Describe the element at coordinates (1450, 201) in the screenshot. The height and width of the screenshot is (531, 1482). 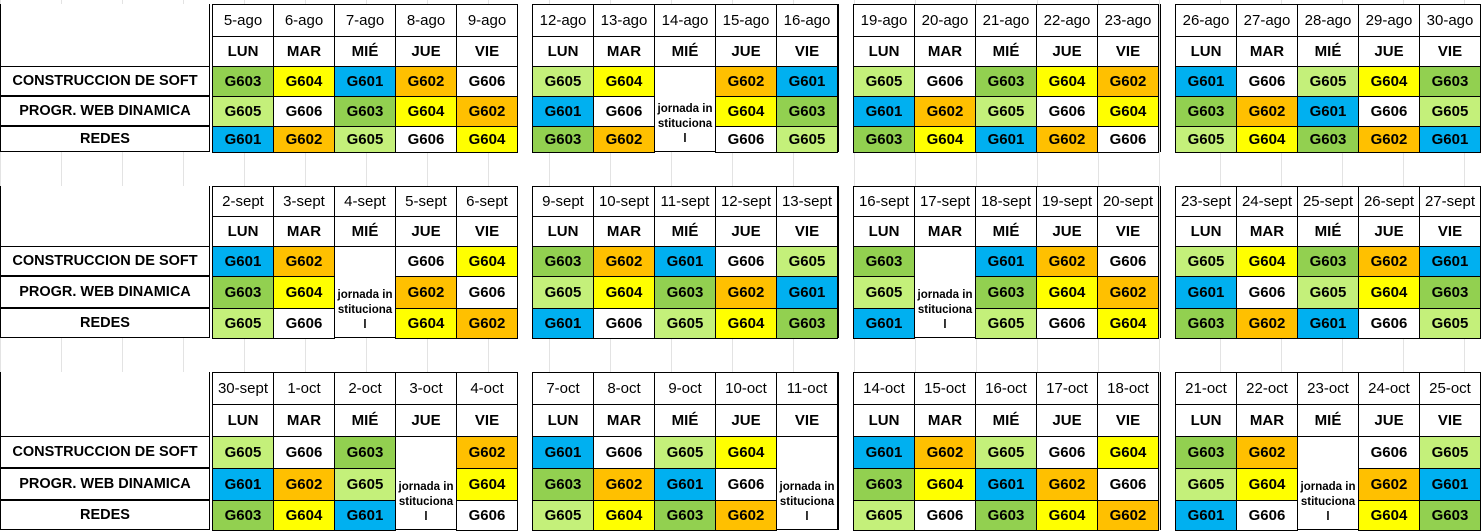
I see `date-cell: 27-sept` at that location.